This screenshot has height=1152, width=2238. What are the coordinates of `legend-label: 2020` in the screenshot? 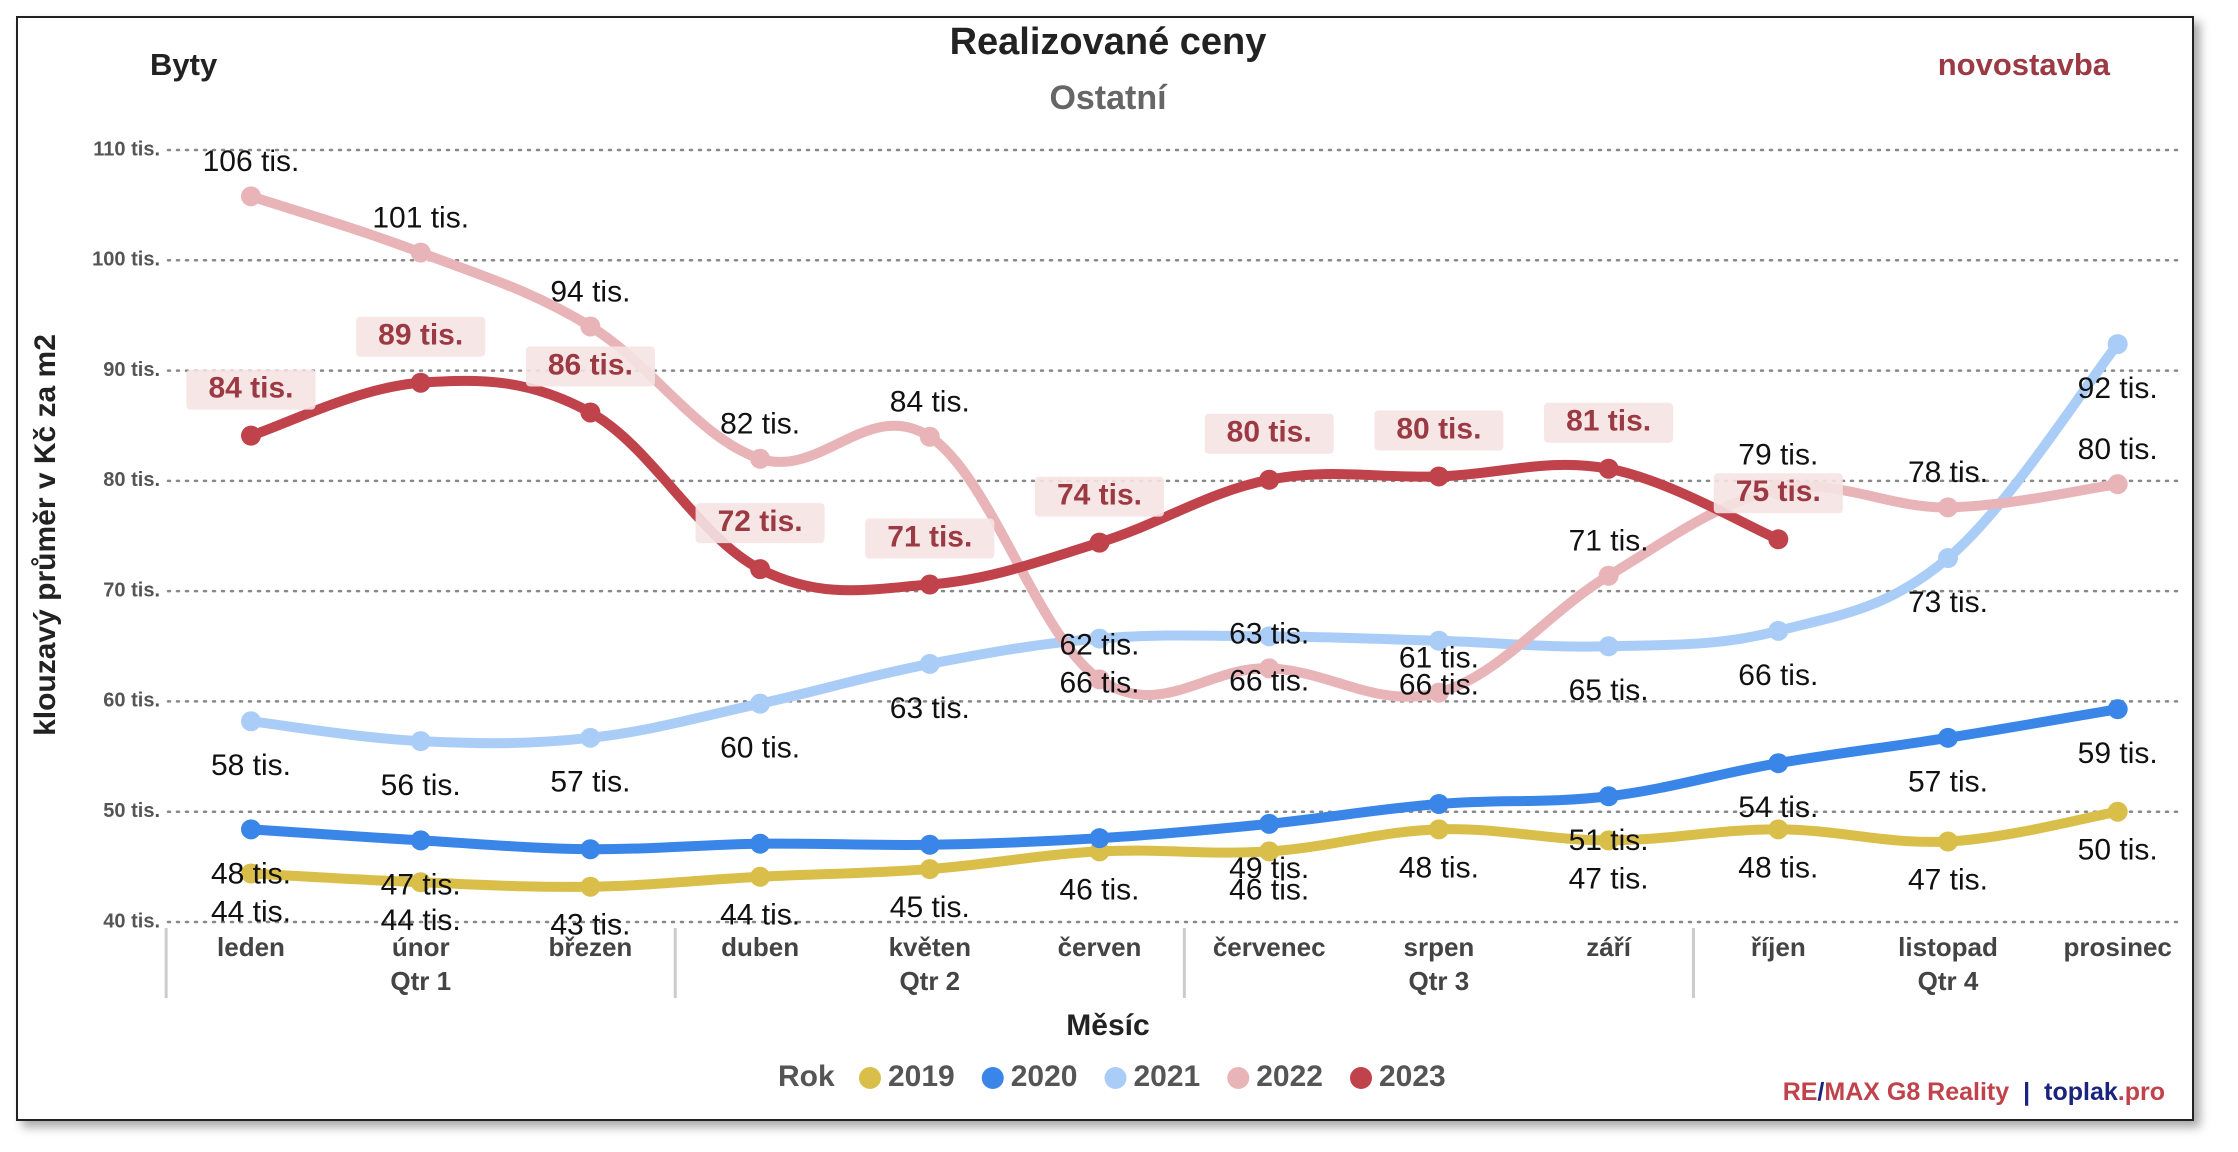 It's located at (1044, 1076).